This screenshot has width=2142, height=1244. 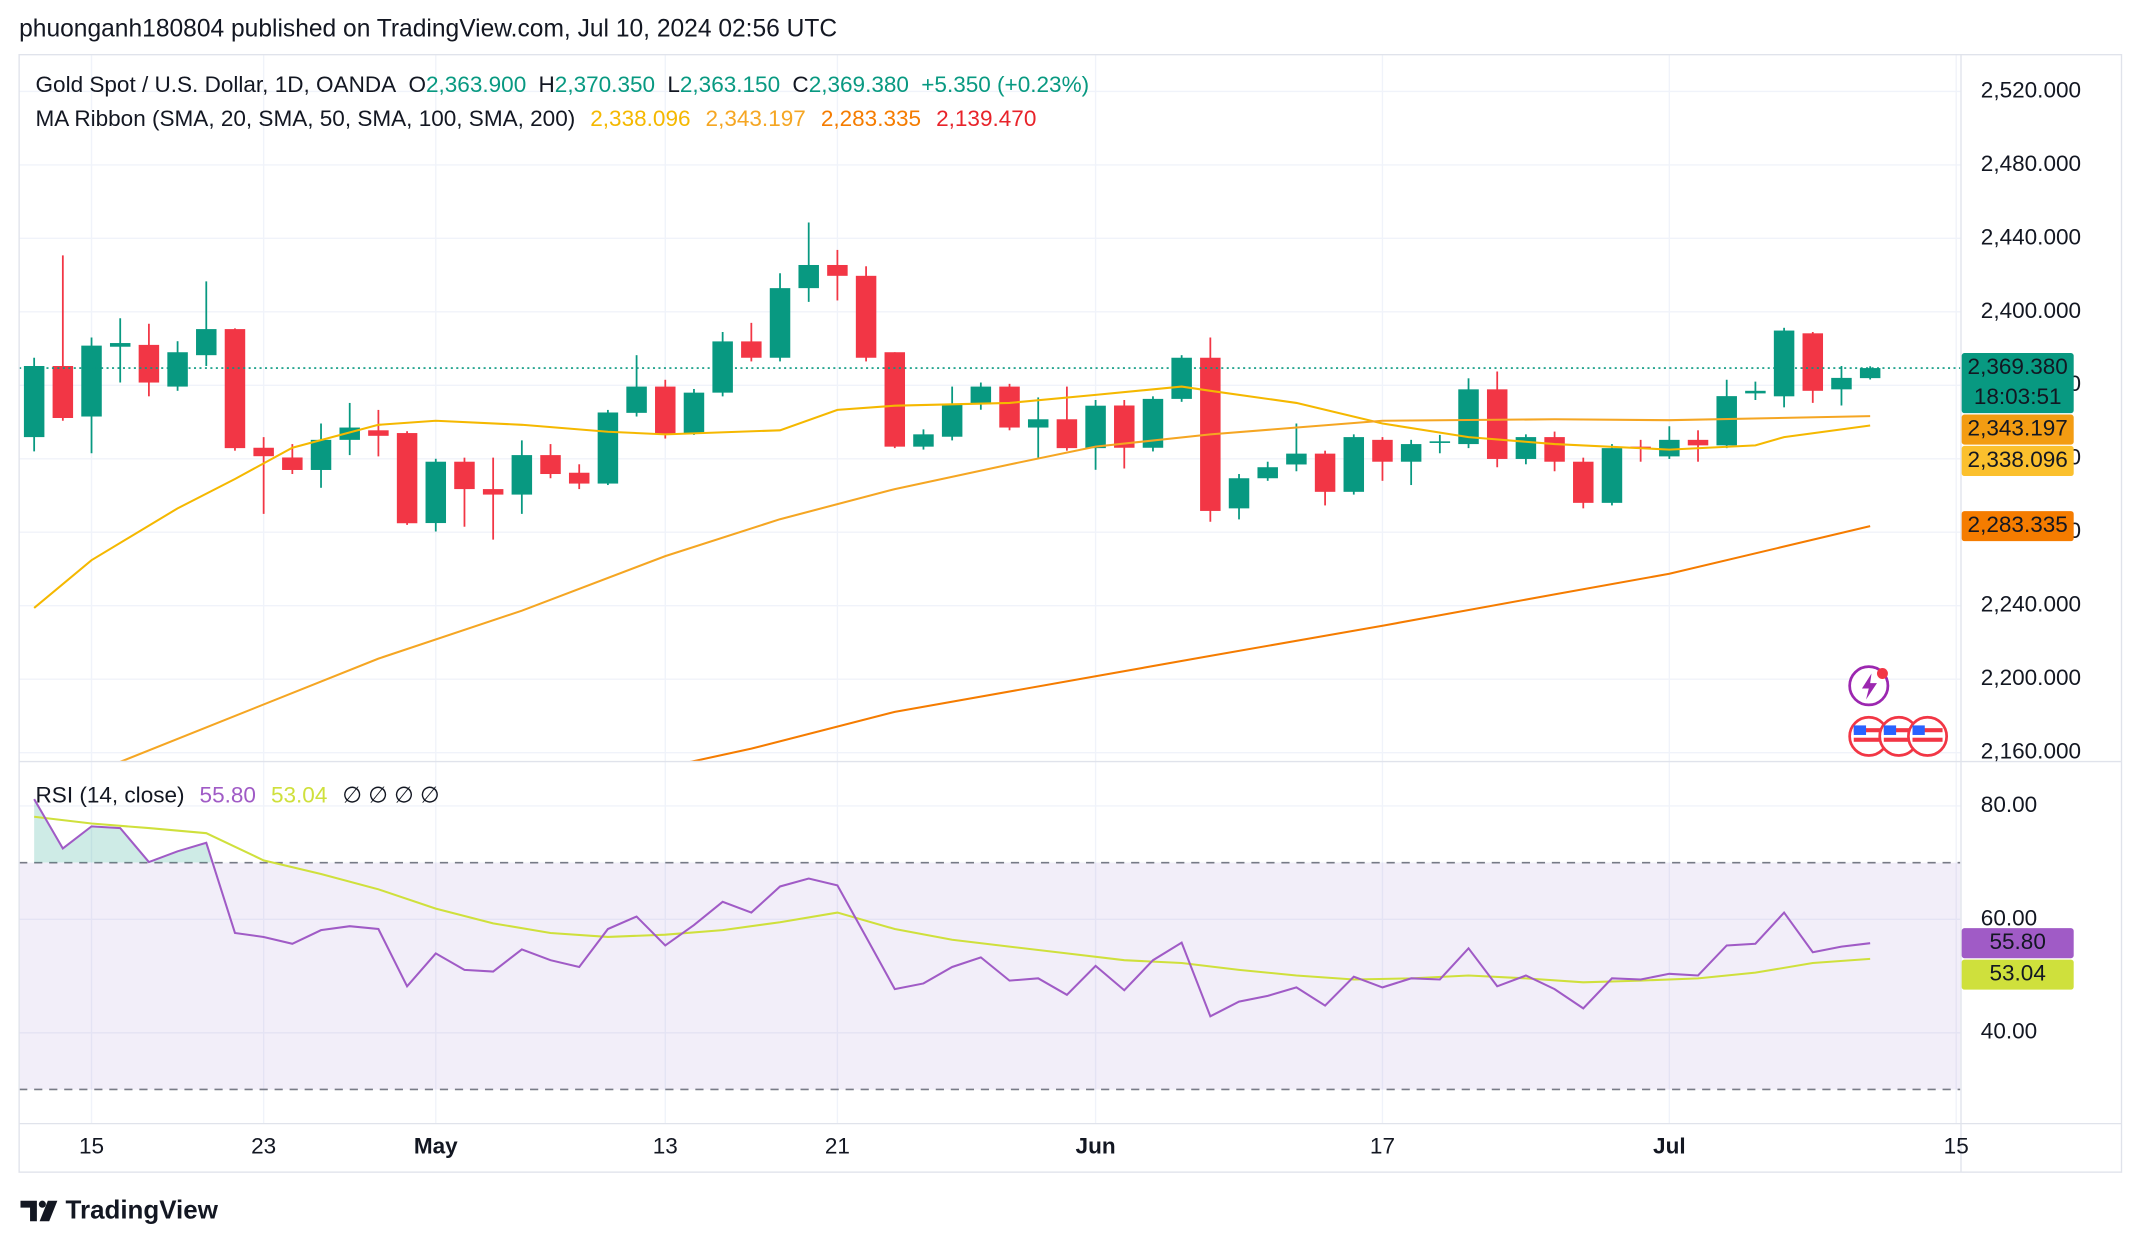 I want to click on ohlc-value: 2,363.900, so click(x=476, y=84).